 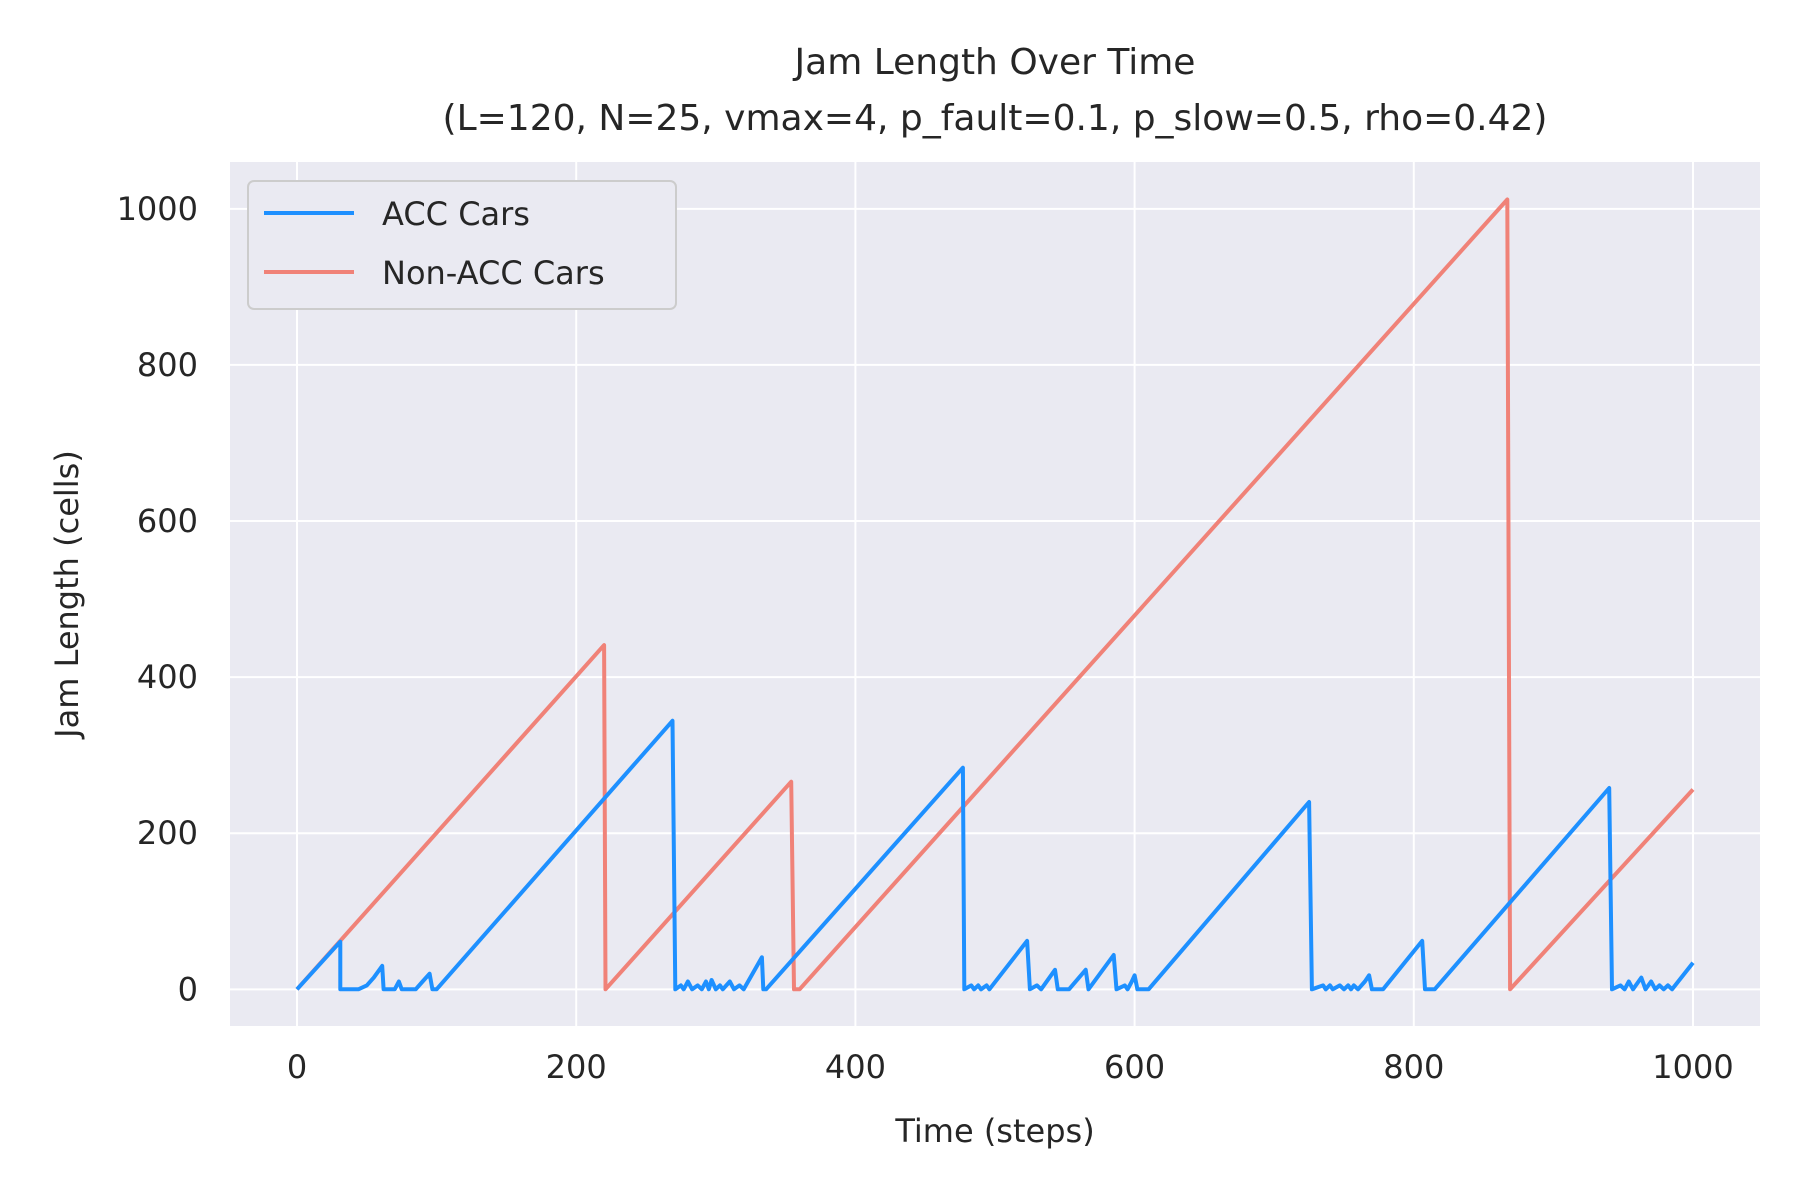 I want to click on y-tick-label: 600, so click(x=167, y=521).